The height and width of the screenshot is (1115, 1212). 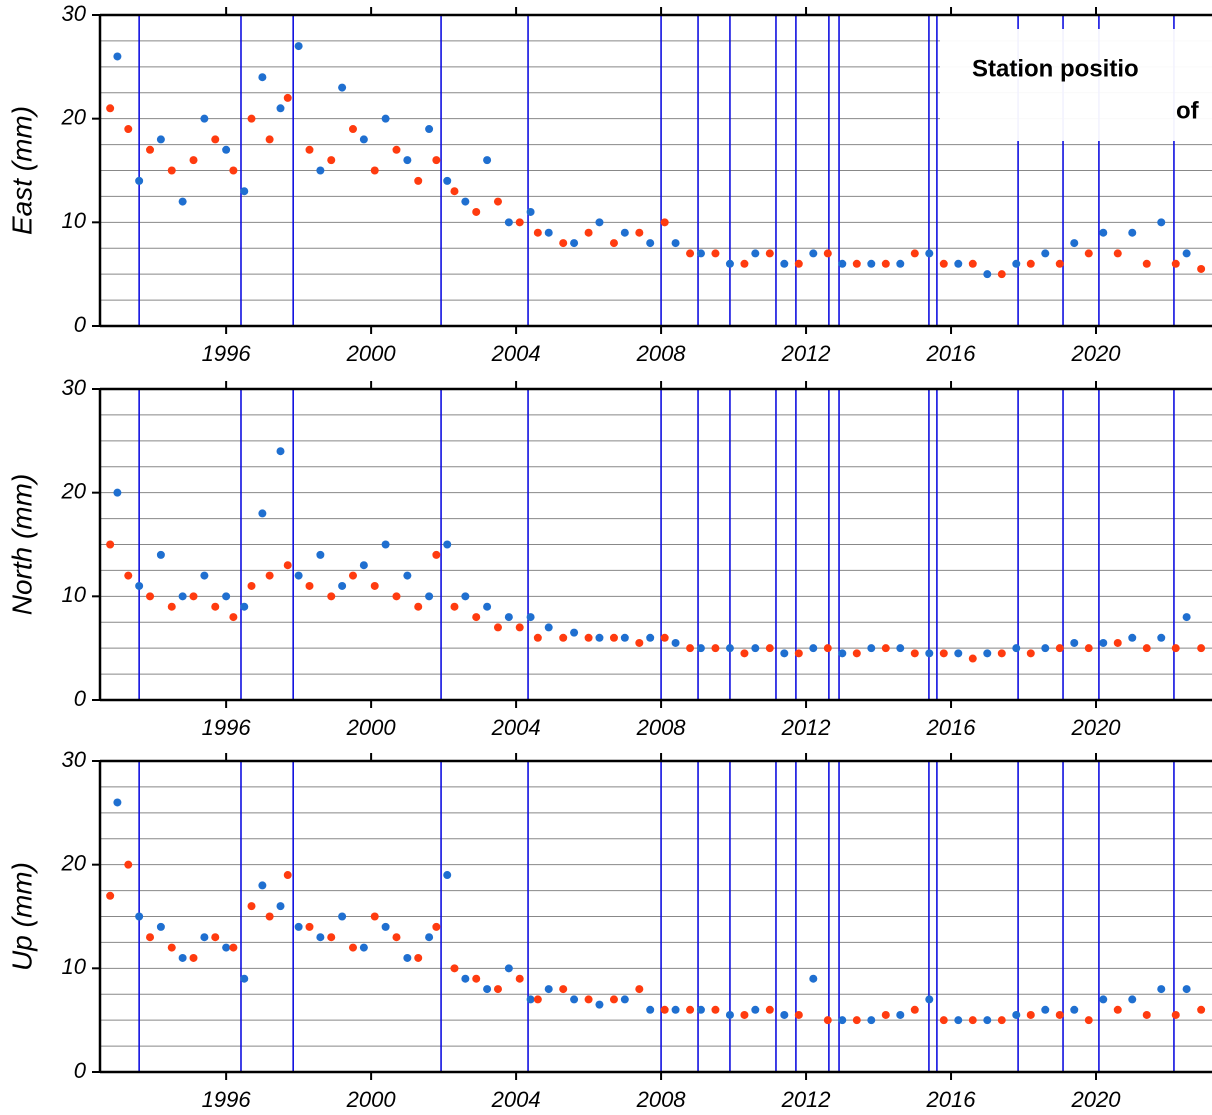 I want to click on y-axis-label: Up (mm), so click(x=21, y=916).